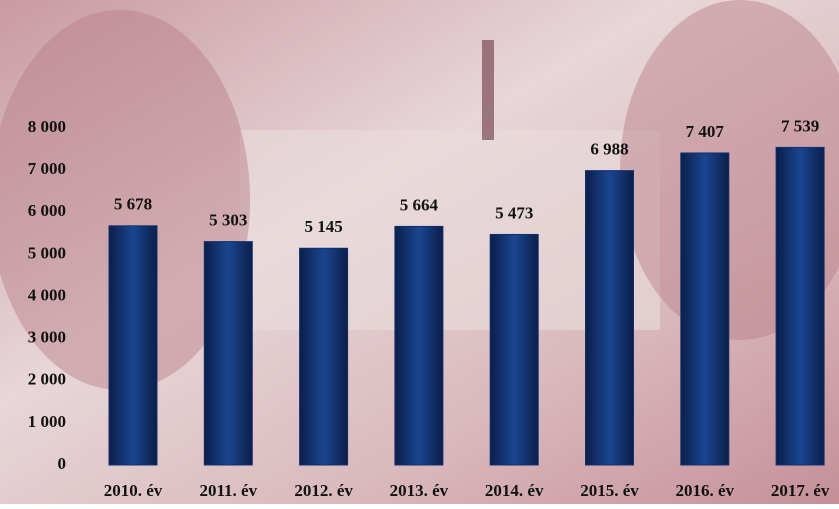  I want to click on value-label: 5 473, so click(514, 212).